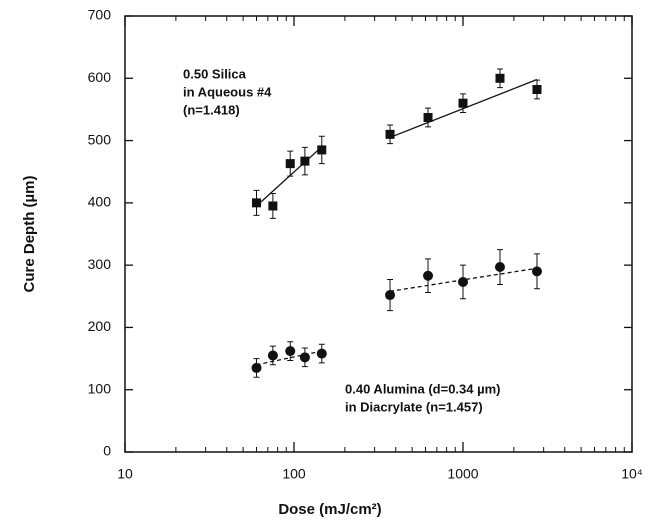 The image size is (646, 525). Describe the element at coordinates (100, 264) in the screenshot. I see `y-tick-label: 300` at that location.